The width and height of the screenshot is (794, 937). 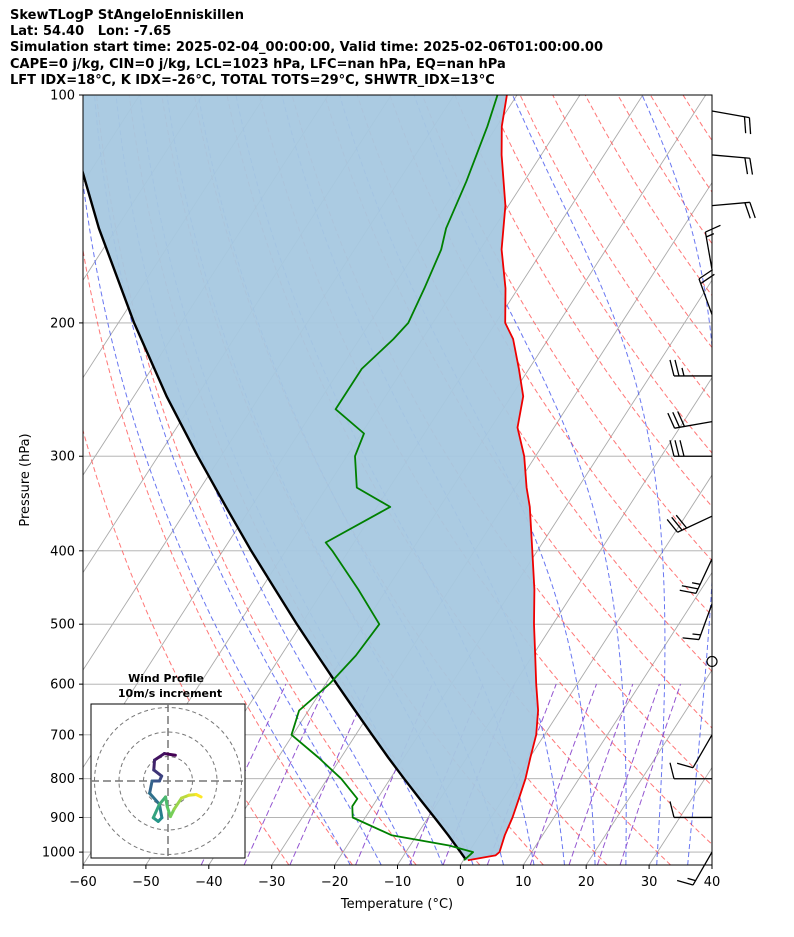 I want to click on y-tick-label: 700, so click(x=62, y=735).